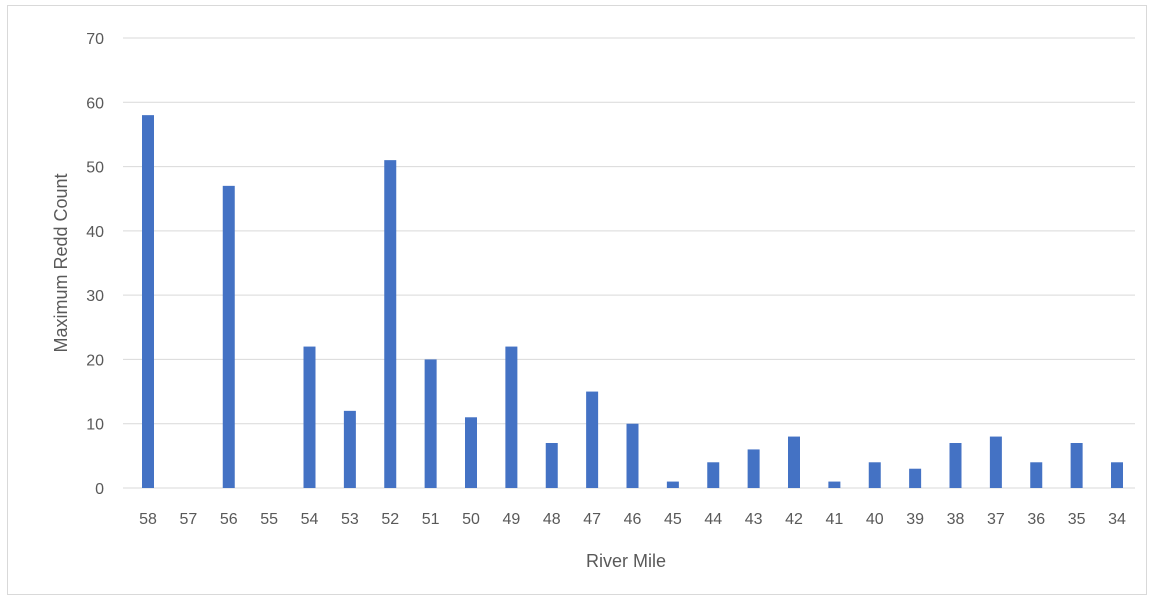  What do you see at coordinates (956, 519) in the screenshot?
I see `x-tick-label: 38` at bounding box center [956, 519].